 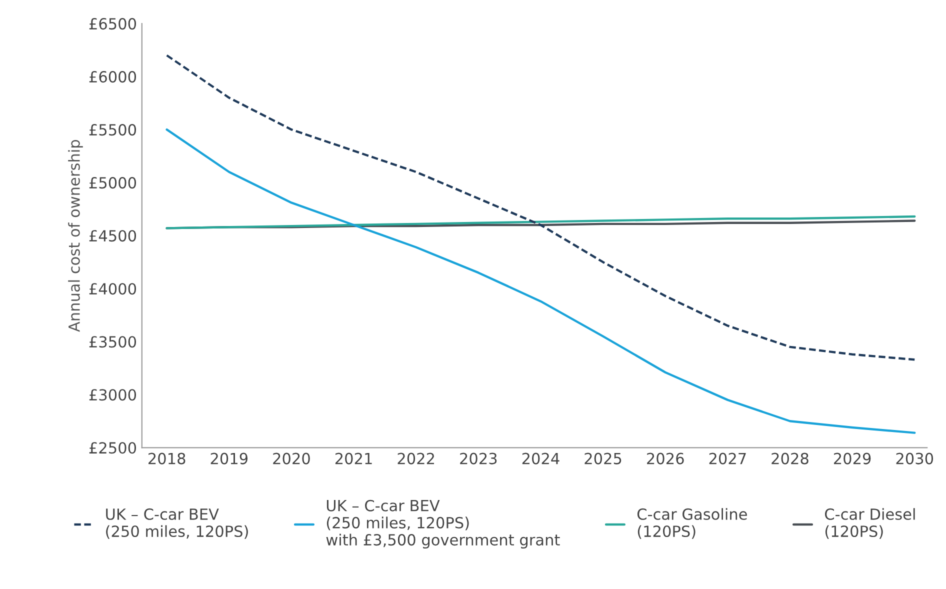 What do you see at coordinates (177, 523) in the screenshot?
I see `legend-label: UK – C-car BEV (250 miles, 120PS)` at bounding box center [177, 523].